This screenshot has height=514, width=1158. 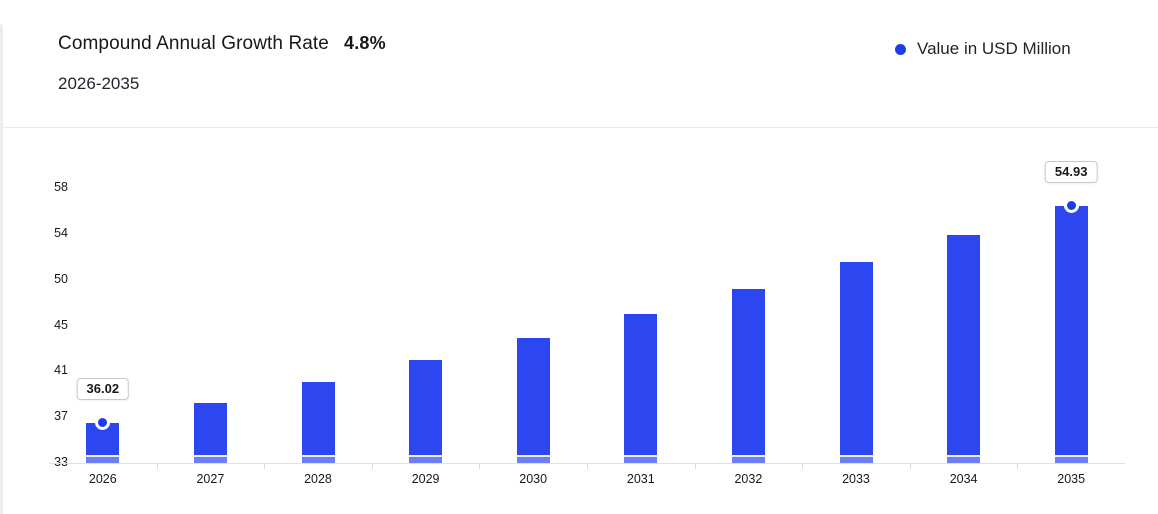 I want to click on value-callout: 54.93, so click(x=1071, y=172).